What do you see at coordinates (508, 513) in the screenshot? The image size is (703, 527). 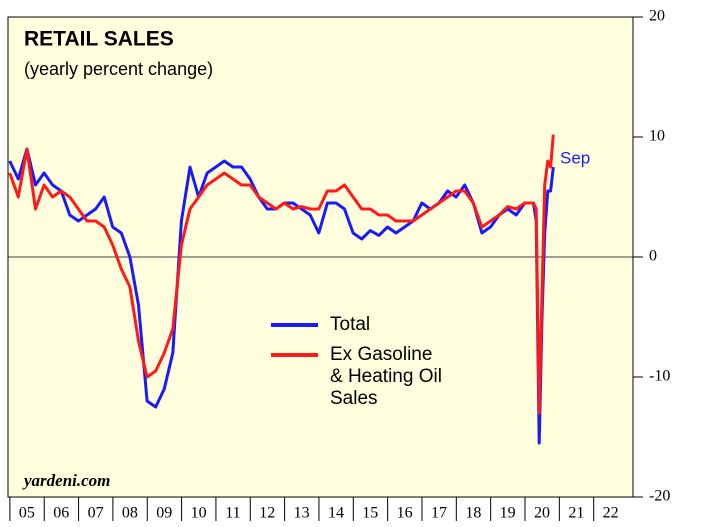 I see `x-tick-label: 19` at bounding box center [508, 513].